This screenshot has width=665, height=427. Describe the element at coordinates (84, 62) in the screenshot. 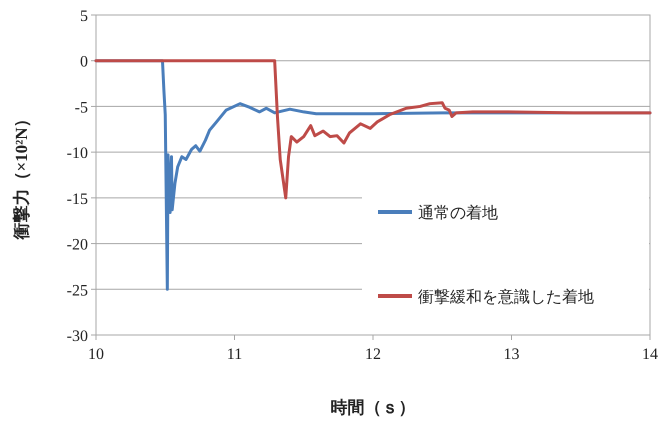

I see `y-tick-label: 0` at that location.